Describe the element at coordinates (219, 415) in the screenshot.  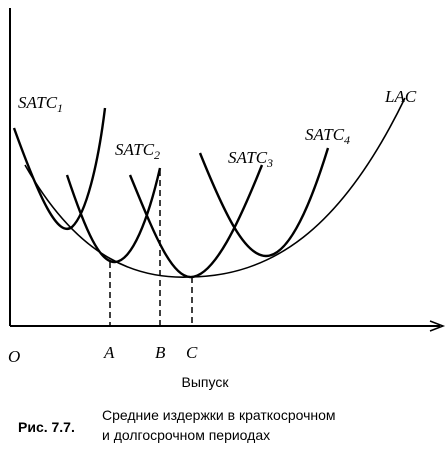
I see `caption-line: Средние издержки в краткосрочном` at that location.